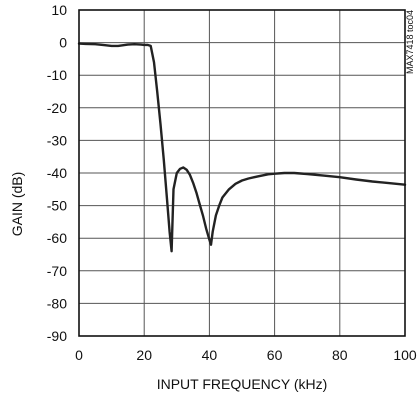  Describe the element at coordinates (340, 355) in the screenshot. I see `x-tick-label: 80` at that location.